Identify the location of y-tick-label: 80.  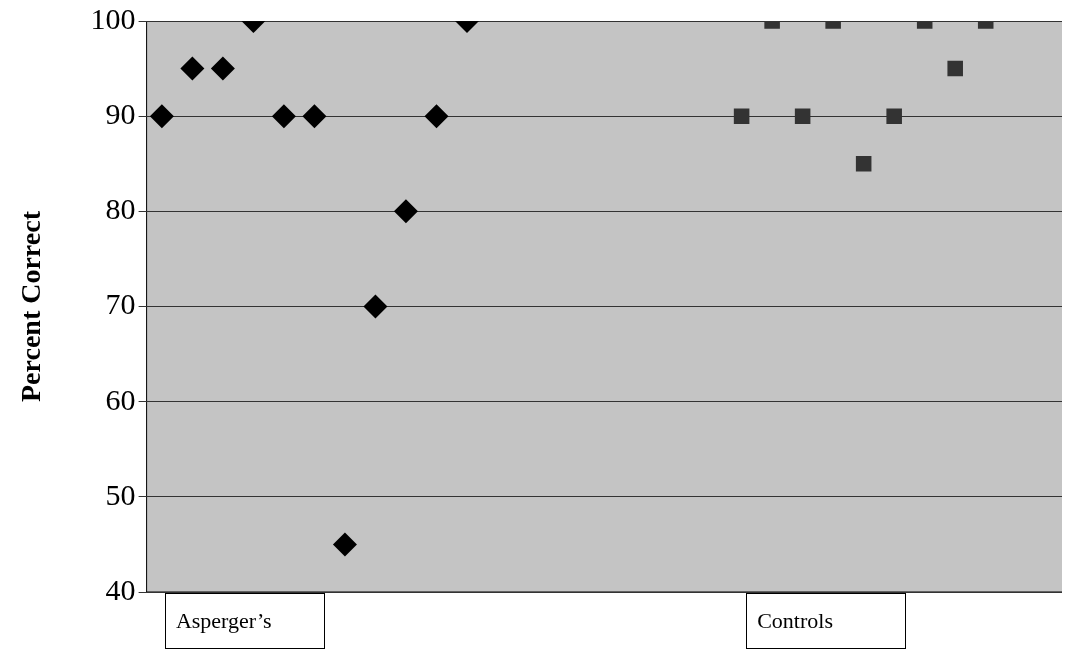
(120, 209).